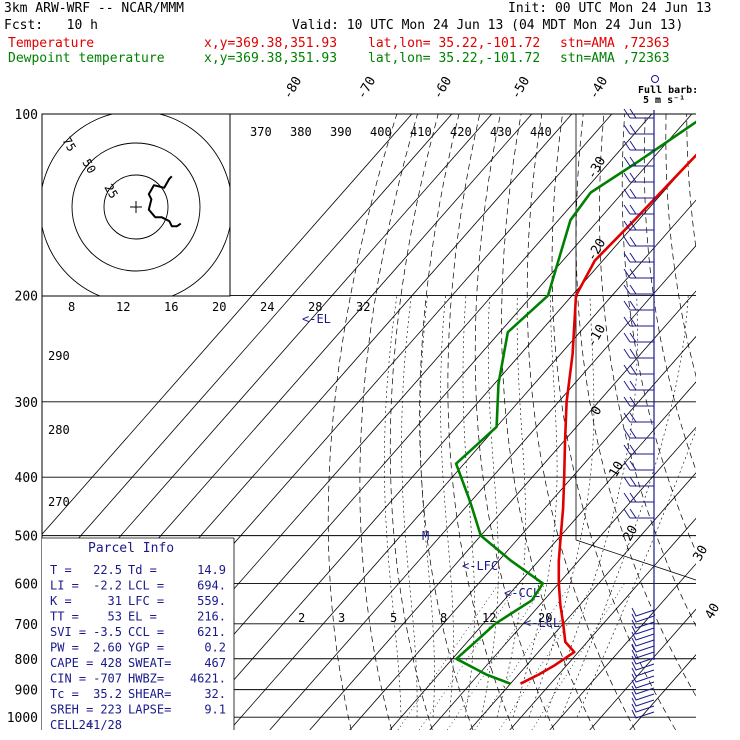  Describe the element at coordinates (146, 632) in the screenshot. I see `parcel-param-label: CCL =` at that location.